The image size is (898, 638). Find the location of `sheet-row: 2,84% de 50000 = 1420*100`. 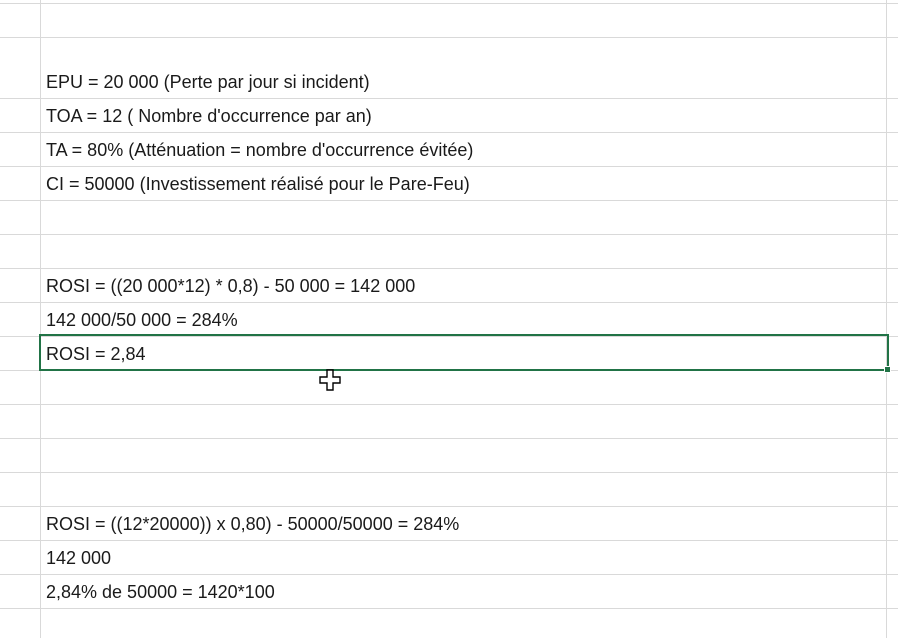

sheet-row: 2,84% de 50000 = 1420*100 is located at coordinates (449, 592).